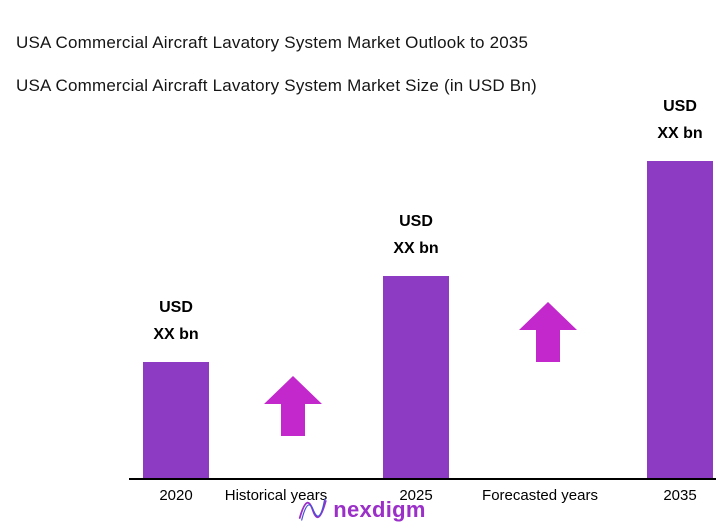  I want to click on bar-group-2025: USD XX bn, so click(416, 343).